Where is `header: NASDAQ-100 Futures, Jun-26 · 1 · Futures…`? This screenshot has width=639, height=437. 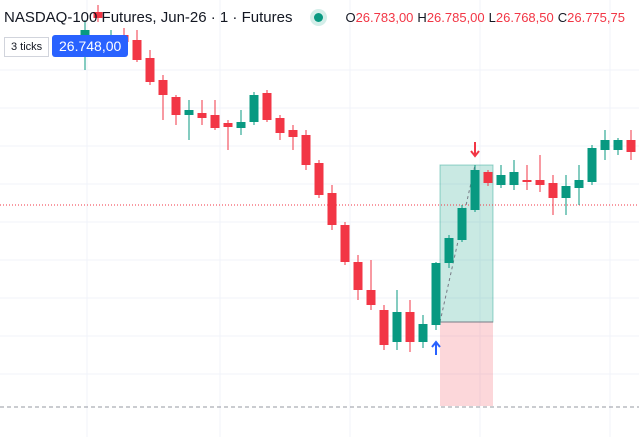 header: NASDAQ-100 Futures, Jun-26 · 1 · Futures… is located at coordinates (314, 17).